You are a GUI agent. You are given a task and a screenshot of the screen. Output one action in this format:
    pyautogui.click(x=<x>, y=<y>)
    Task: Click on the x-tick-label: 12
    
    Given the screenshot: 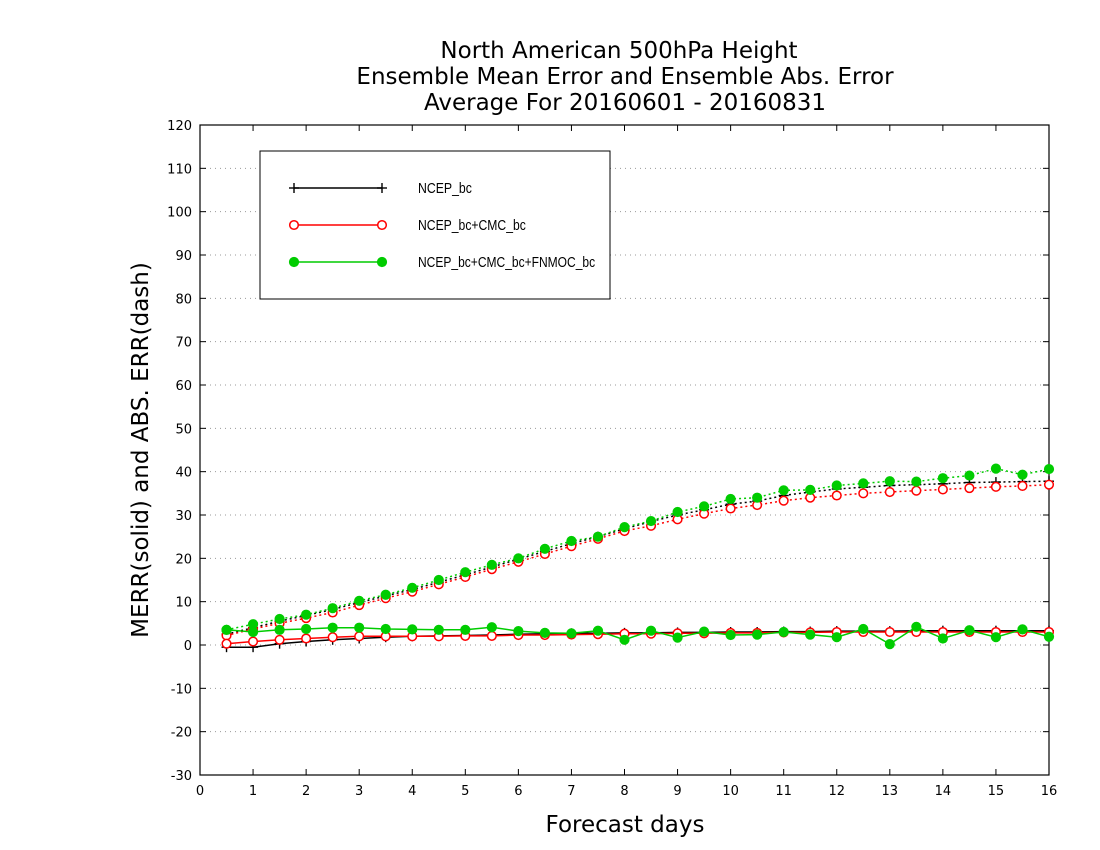 What is the action you would take?
    pyautogui.click(x=836, y=791)
    